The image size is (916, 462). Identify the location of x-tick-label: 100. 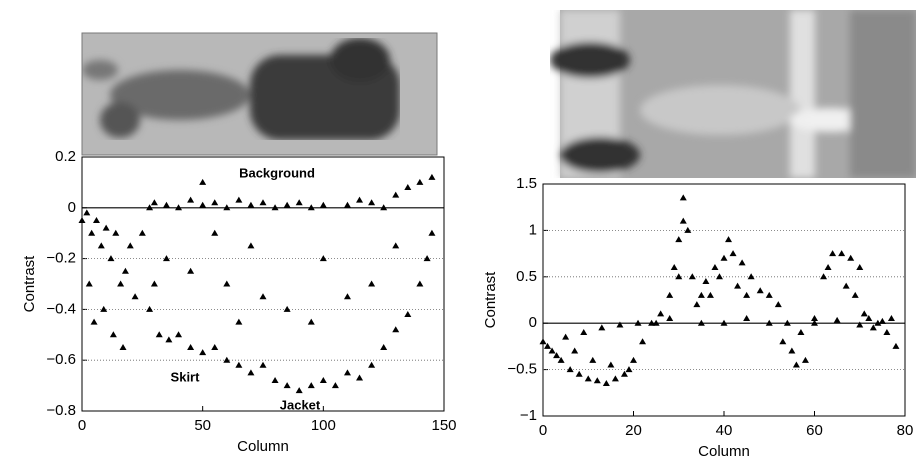
(323, 425).